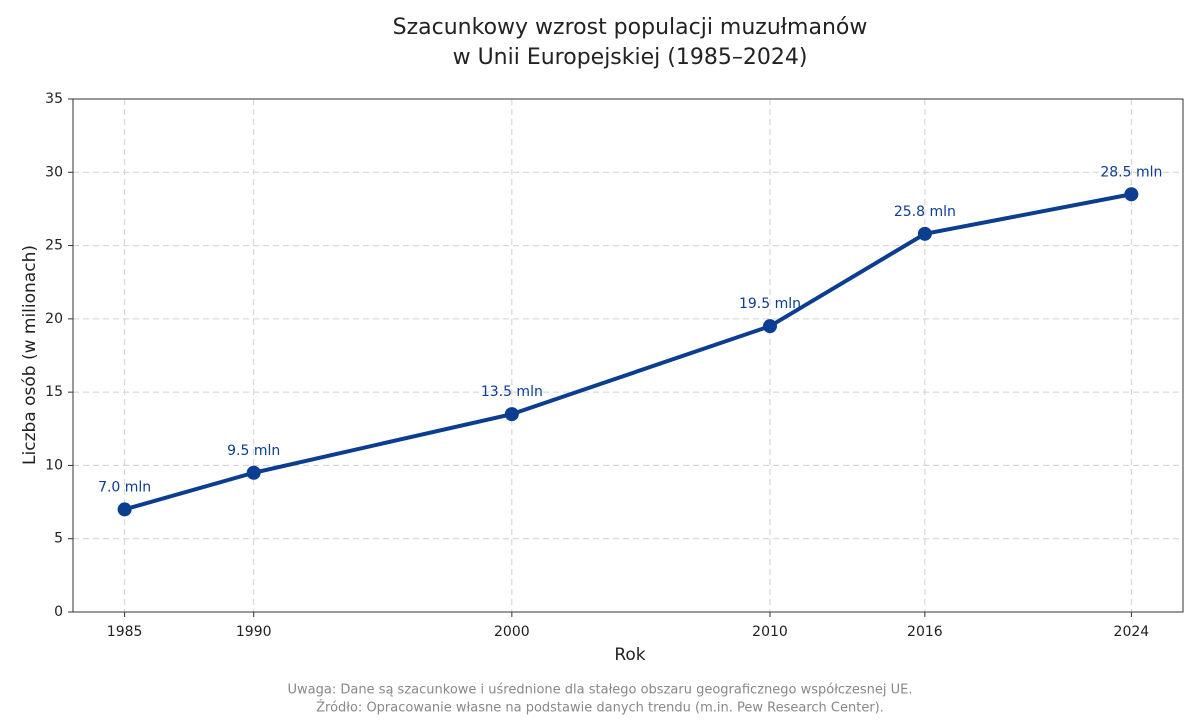 Image resolution: width=1200 pixels, height=720 pixels. What do you see at coordinates (54, 99) in the screenshot?
I see `y-tick-label: 35` at bounding box center [54, 99].